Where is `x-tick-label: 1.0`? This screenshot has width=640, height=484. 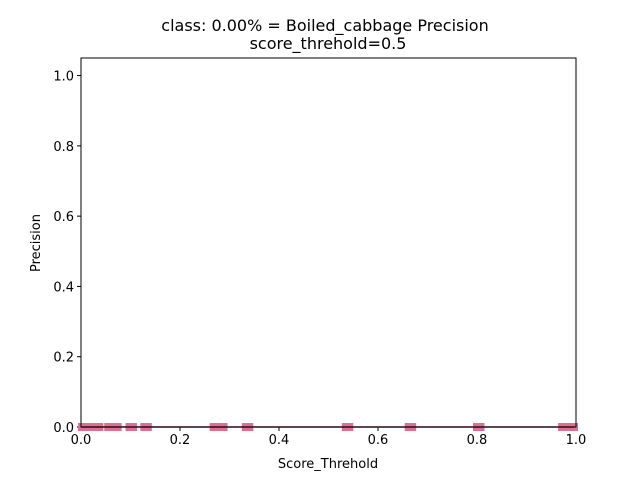 x-tick-label: 1.0 is located at coordinates (576, 440).